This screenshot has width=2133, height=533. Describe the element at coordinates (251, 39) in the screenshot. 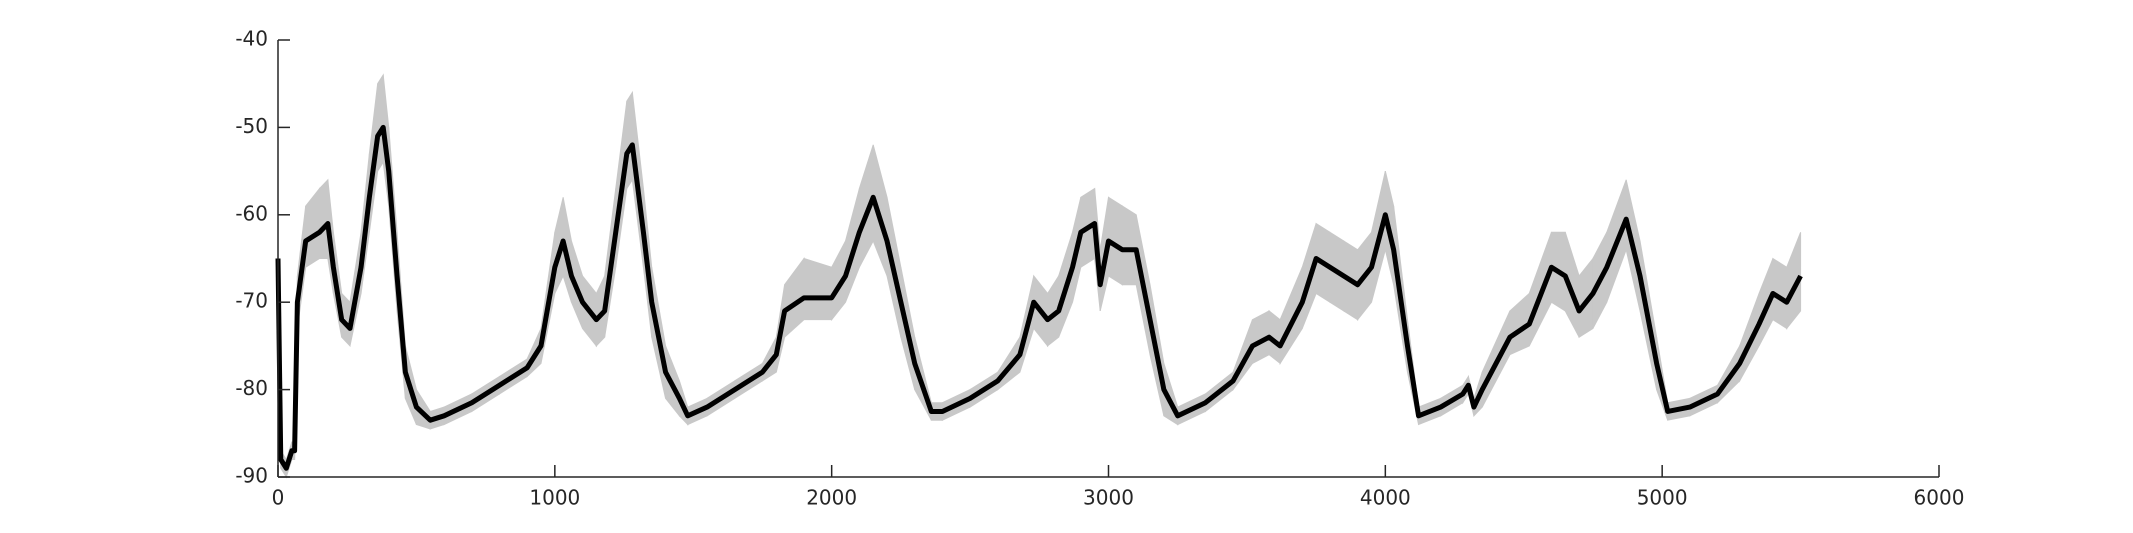

I see `y-tick-label: -40` at that location.